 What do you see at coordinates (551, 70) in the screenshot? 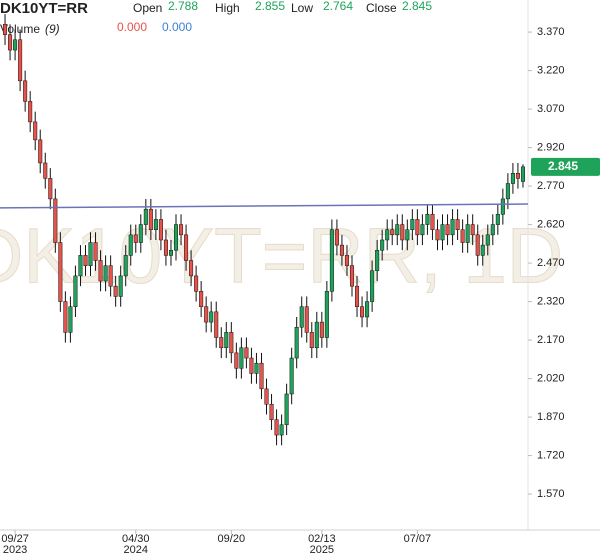
I see `y-tick-label: 3.220` at bounding box center [551, 70].